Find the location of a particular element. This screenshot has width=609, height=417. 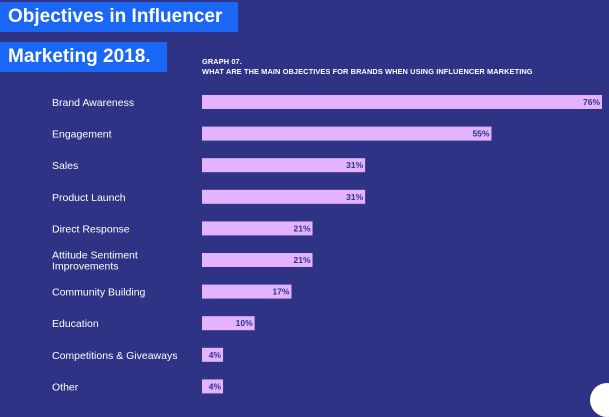

value-label: 76% is located at coordinates (591, 102).